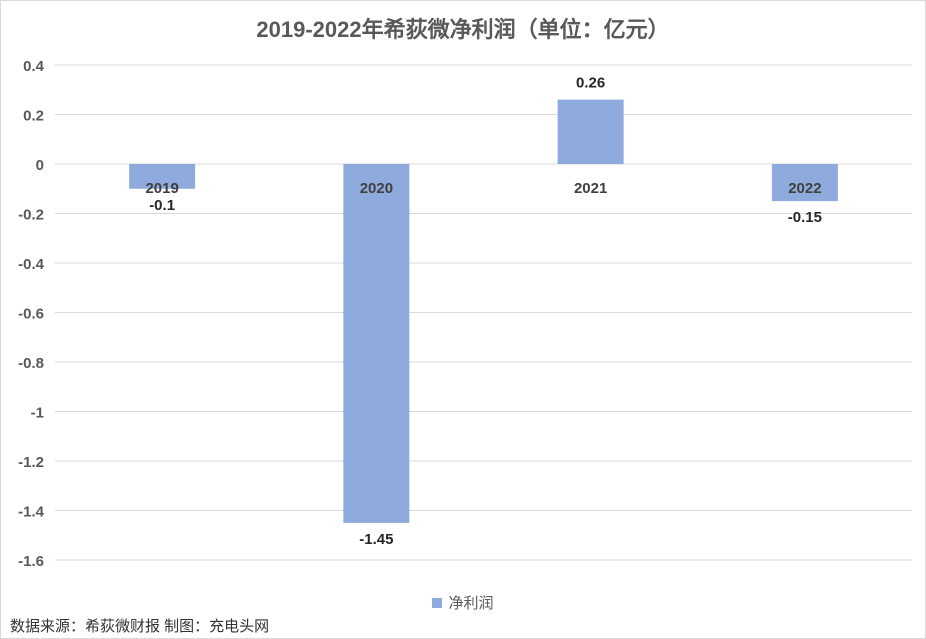  Describe the element at coordinates (40, 165) in the screenshot. I see `y-tick-label: 0` at that location.